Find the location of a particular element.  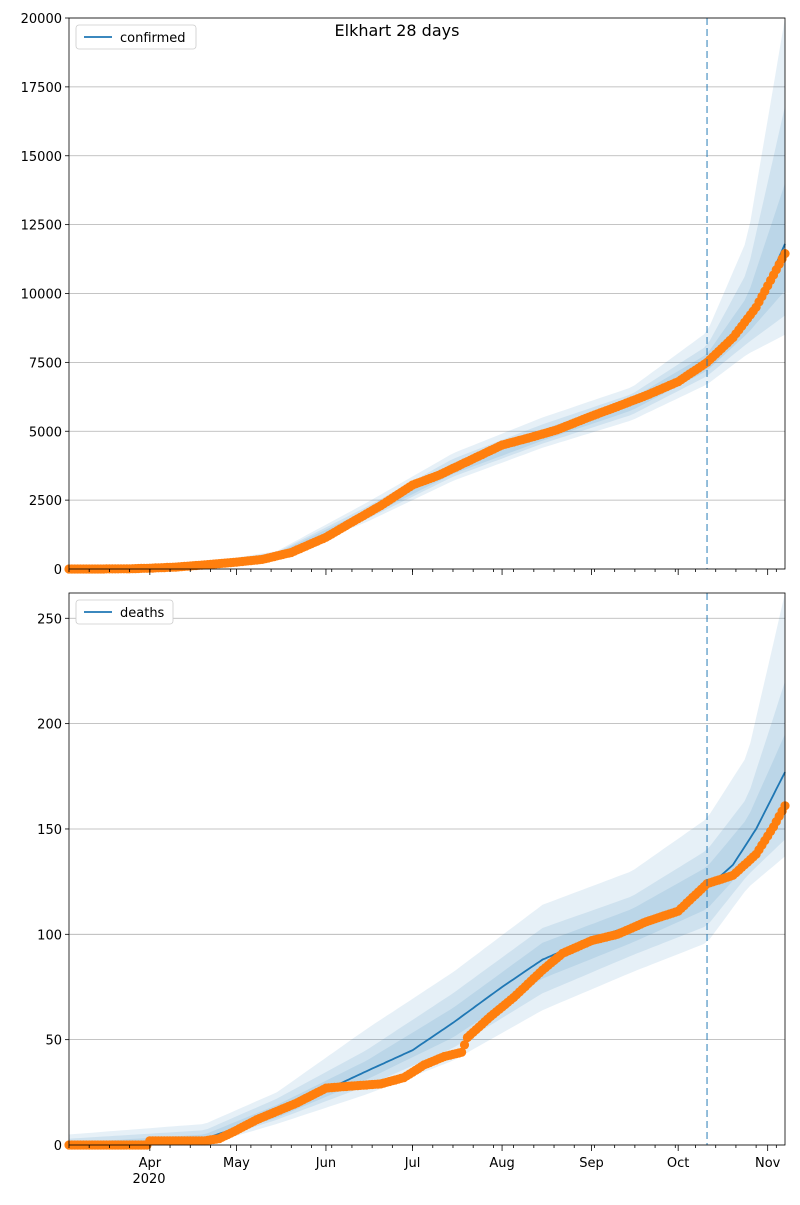

shared-x-axis: Apr May Jun Jul Aug Sep Oct Nov is located at coordinates (460, 1163).